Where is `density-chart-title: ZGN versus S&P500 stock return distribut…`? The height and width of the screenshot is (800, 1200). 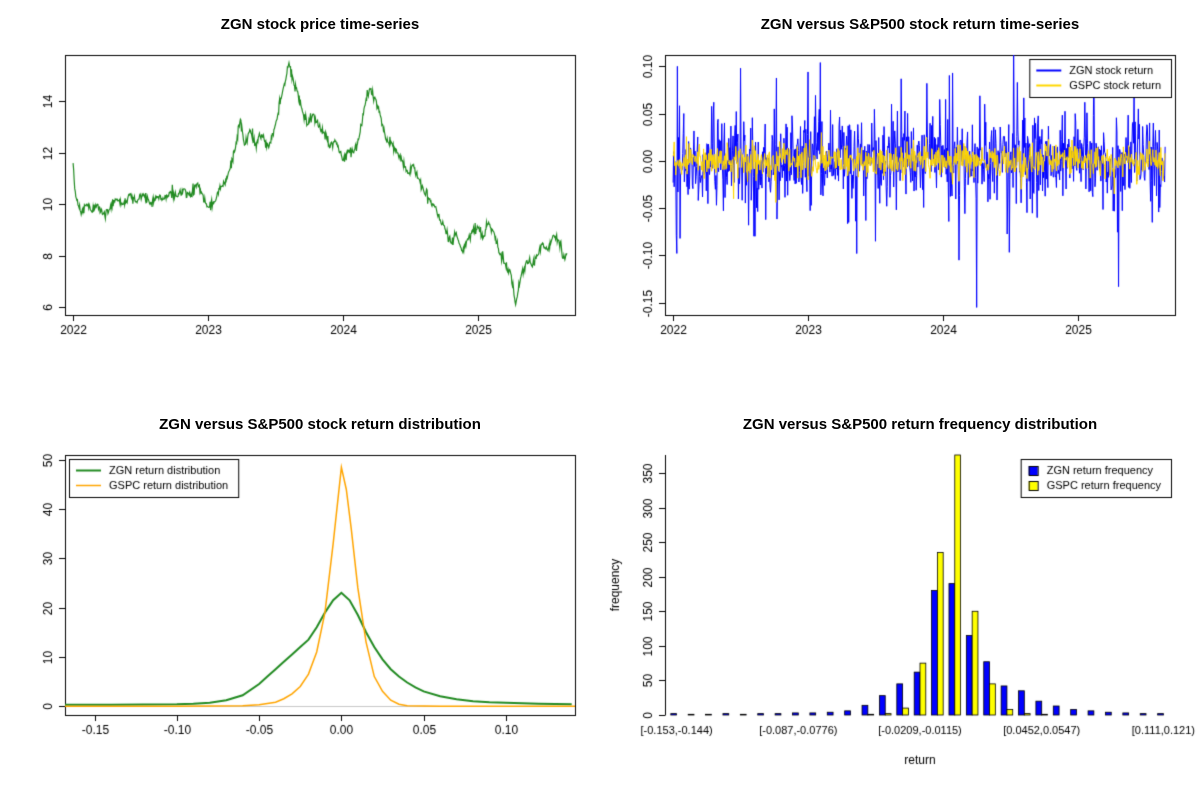
density-chart-title: ZGN versus S&P500 stock return distribut… is located at coordinates (320, 424).